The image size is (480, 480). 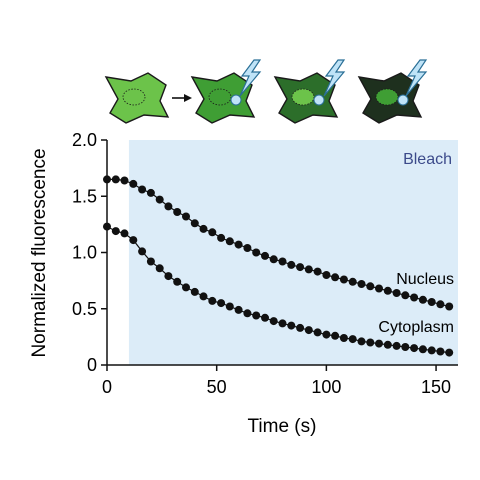 I want to click on y-axis-ticks: 0 0.5 1.0 1.5 2.0, so click(x=89, y=252).